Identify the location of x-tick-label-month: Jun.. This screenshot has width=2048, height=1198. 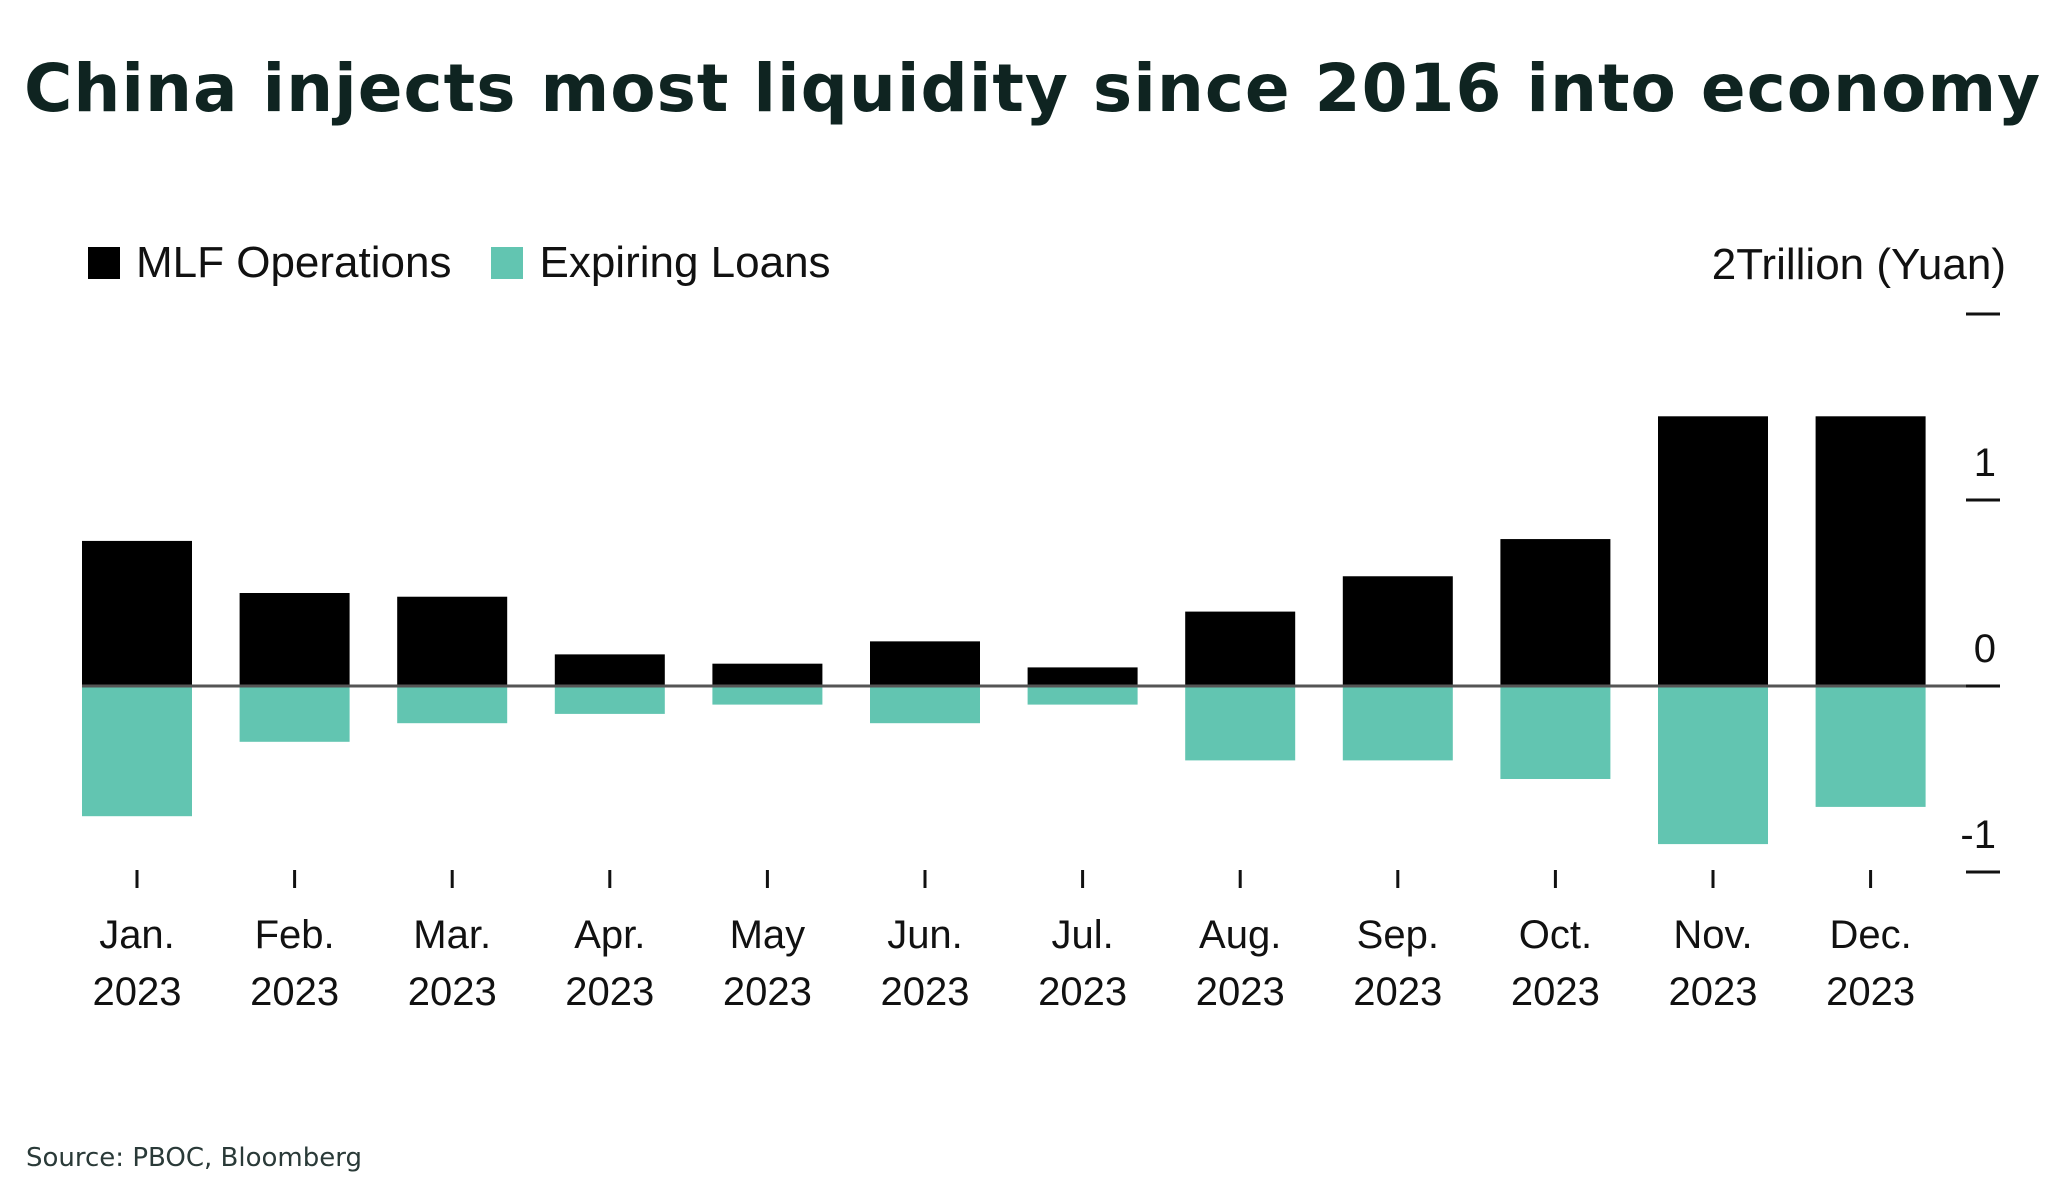
(925, 935).